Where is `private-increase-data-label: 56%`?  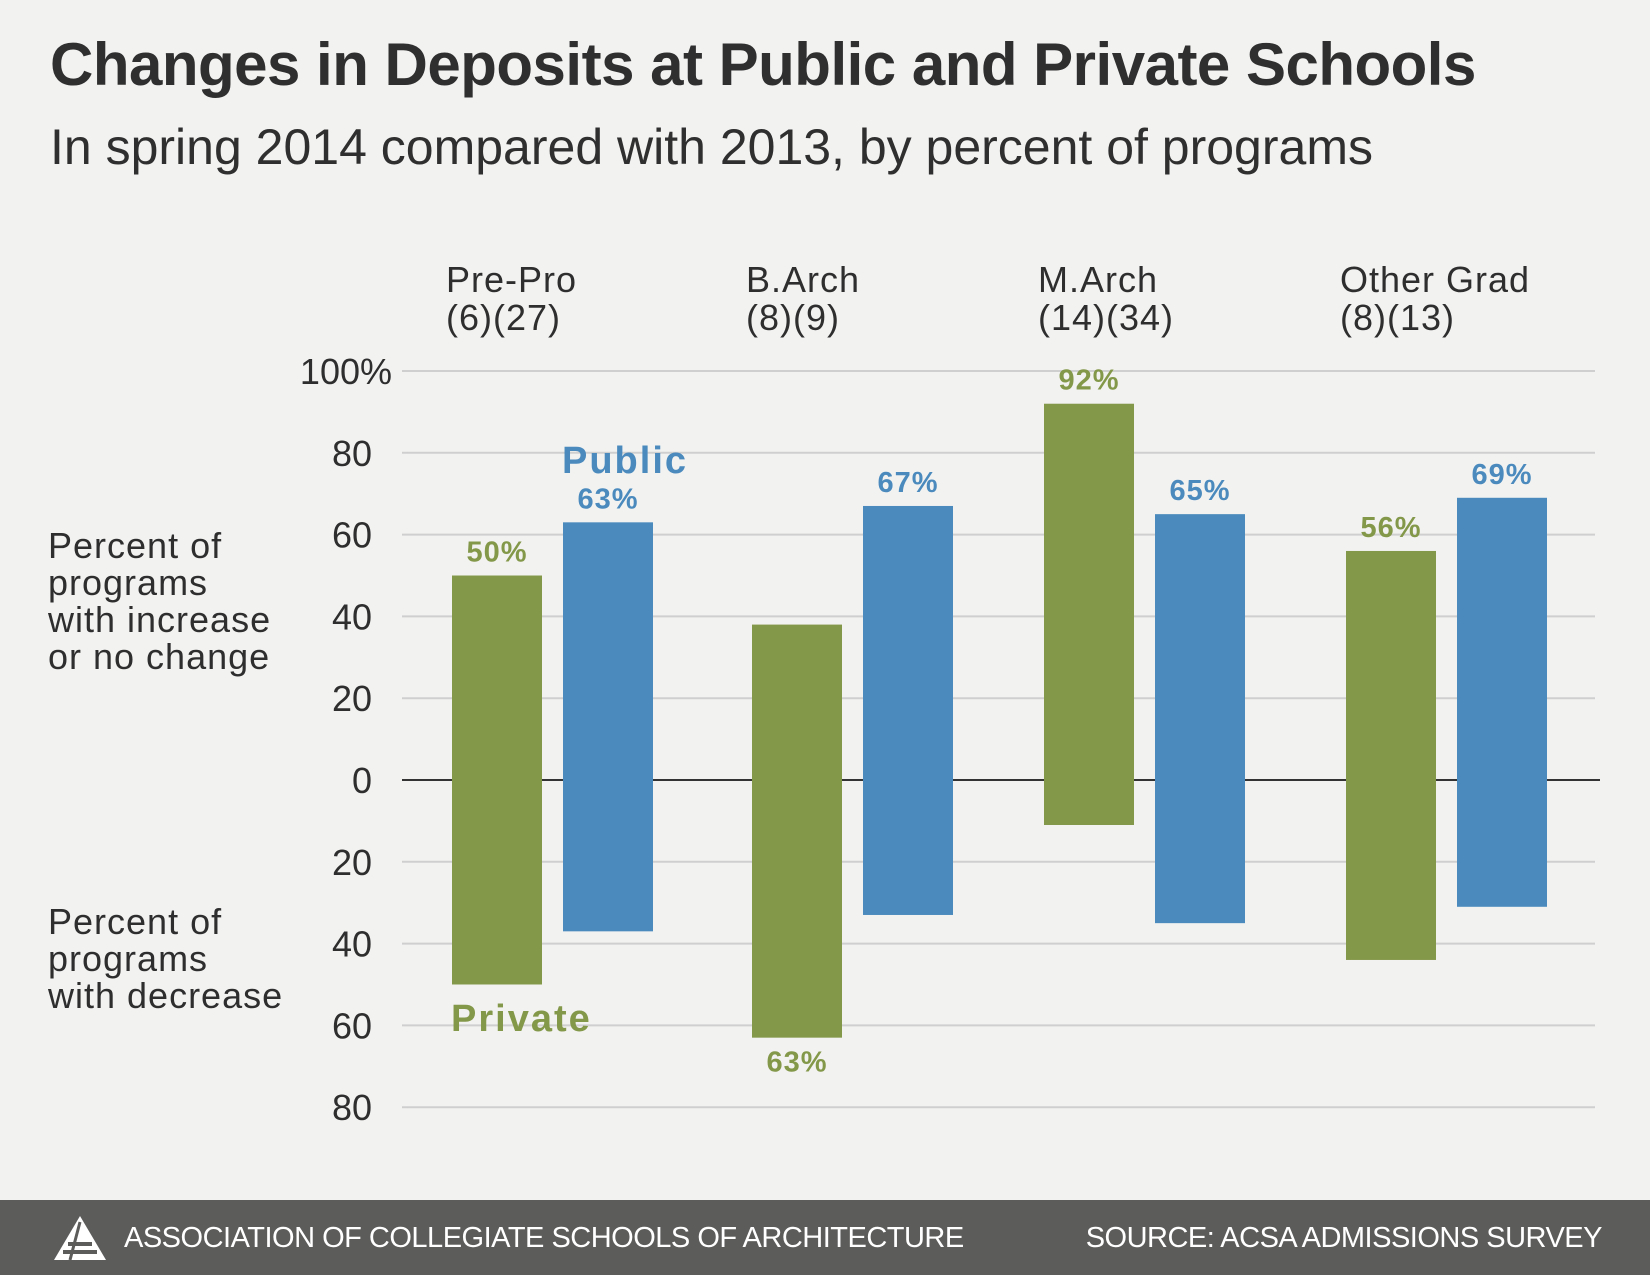 private-increase-data-label: 56% is located at coordinates (1390, 528).